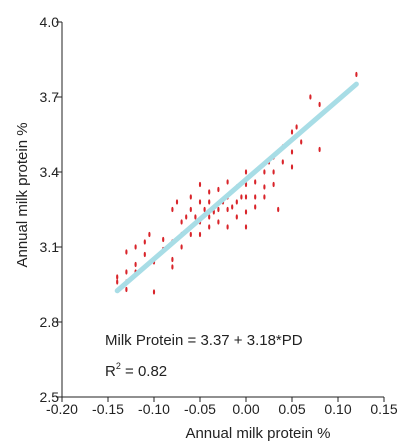 Image resolution: width=402 pixels, height=444 pixels. Describe the element at coordinates (50, 172) in the screenshot. I see `y-tick-label: 3.4` at that location.